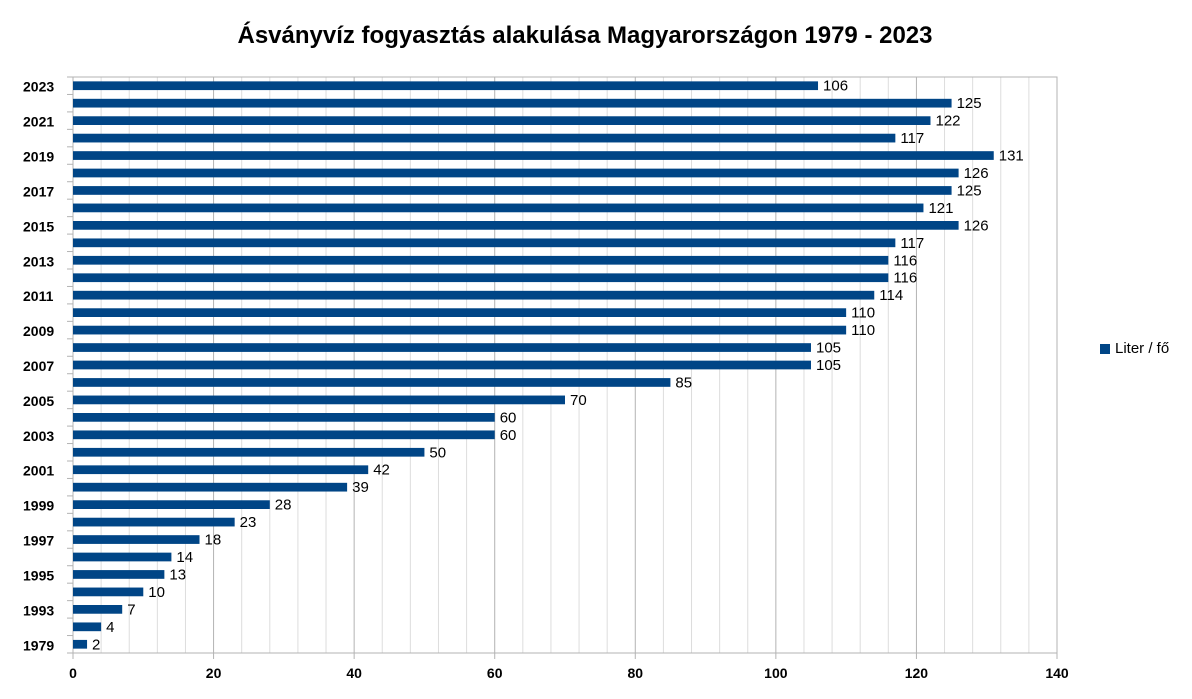  Describe the element at coordinates (683, 382) in the screenshot. I see `value-label: 85` at that location.